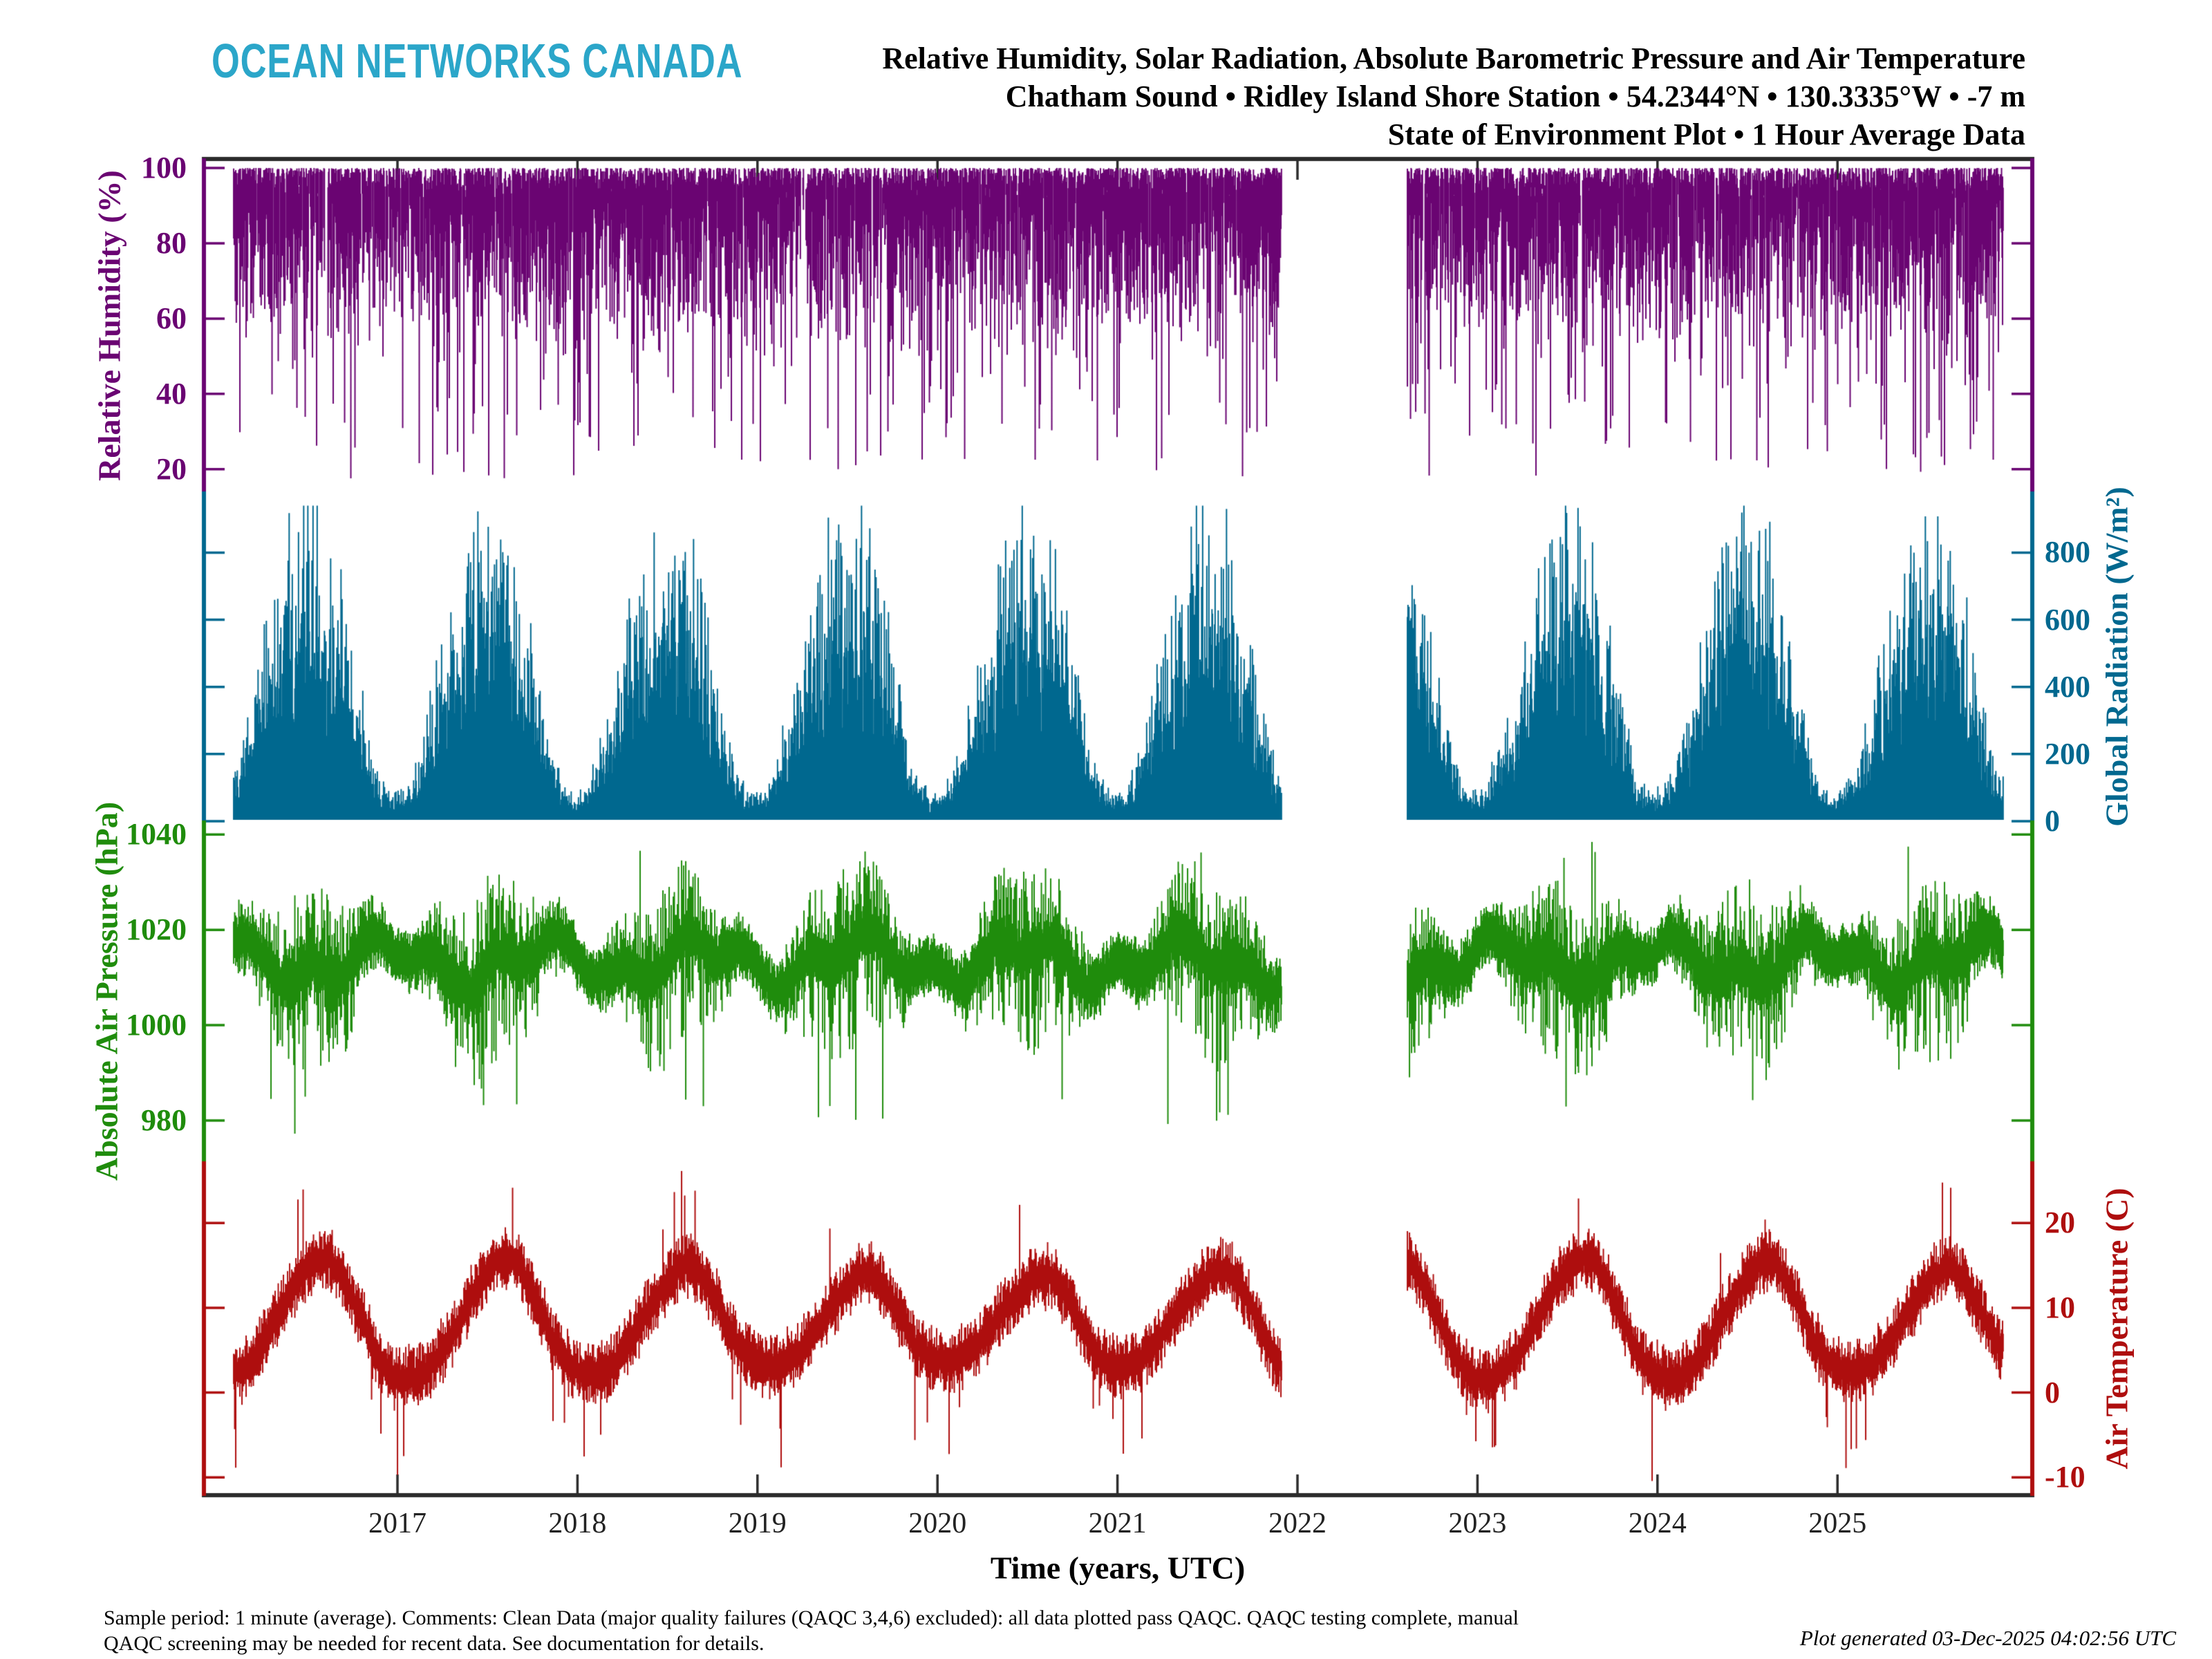 The height and width of the screenshot is (1659, 2212). What do you see at coordinates (156, 929) in the screenshot?
I see `y-tick-label-absolute-air-pressure: 1020` at bounding box center [156, 929].